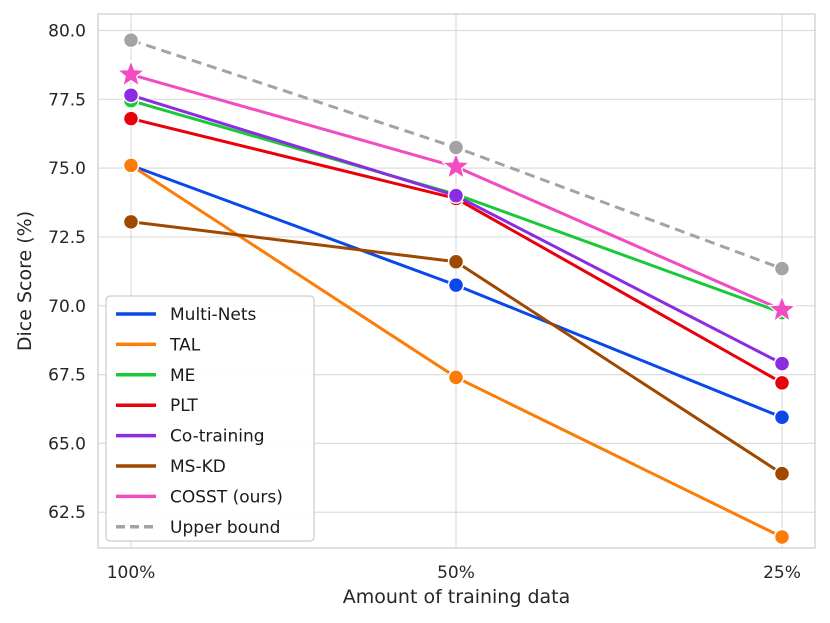  What do you see at coordinates (67, 169) in the screenshot?
I see `y-tick-label: 75.0` at bounding box center [67, 169].